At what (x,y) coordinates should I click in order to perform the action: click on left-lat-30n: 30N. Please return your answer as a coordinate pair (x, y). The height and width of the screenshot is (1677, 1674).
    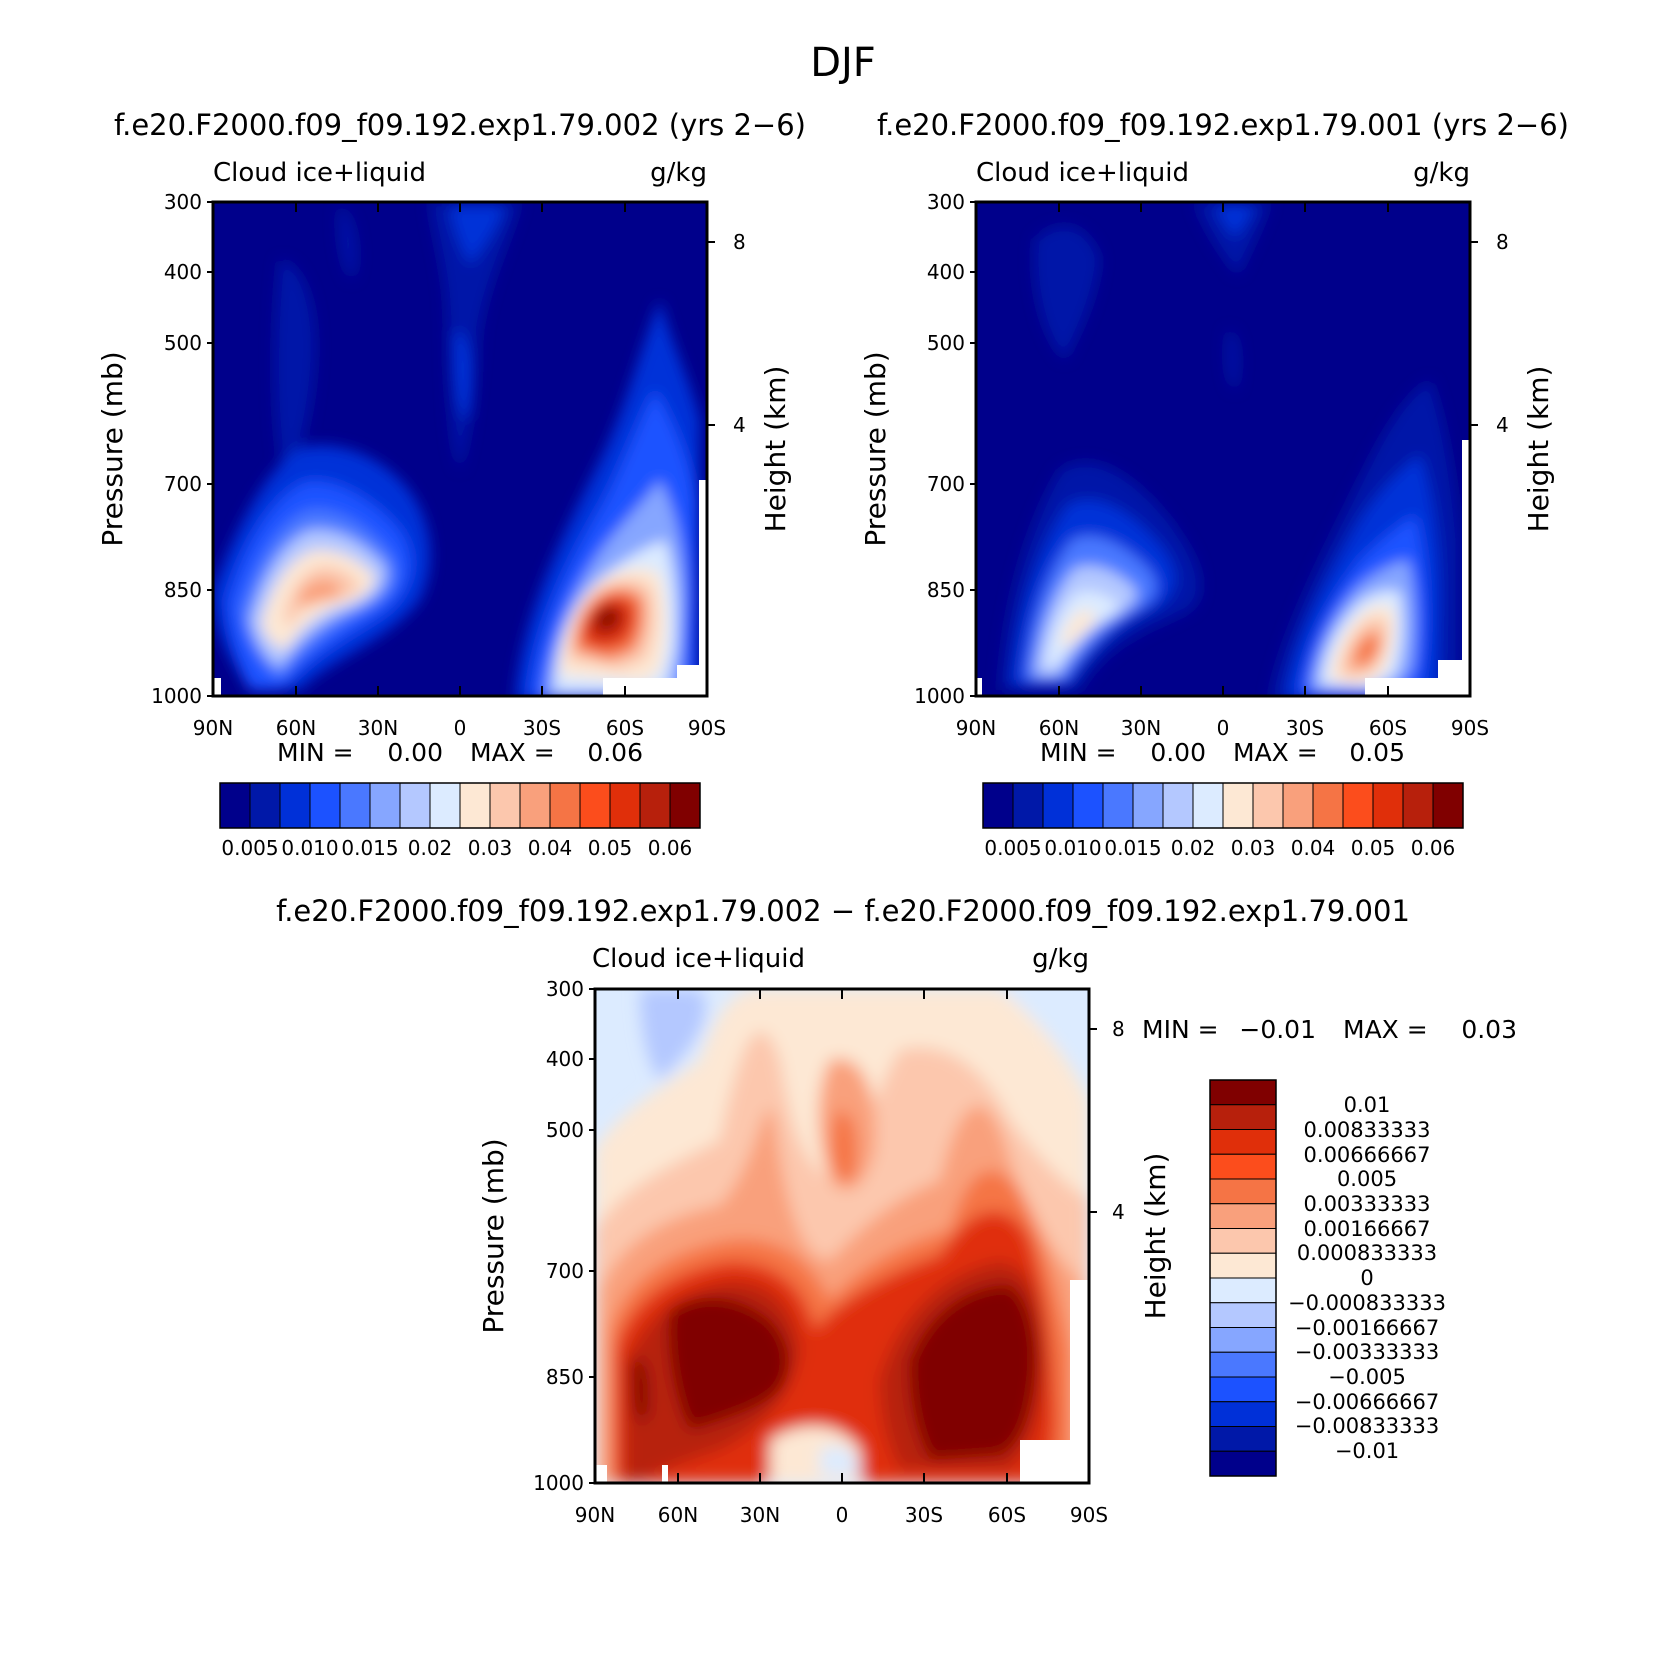
    Looking at the image, I should click on (378, 728).